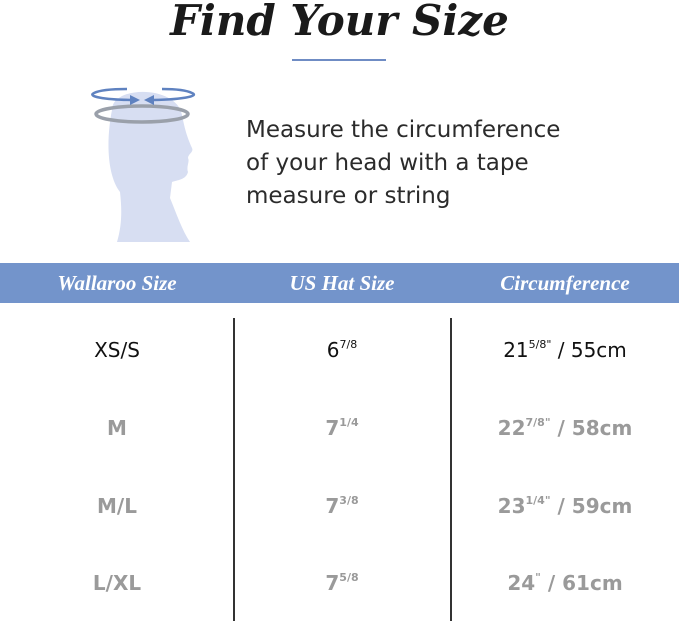  I want to click on hat-size-cell: 75/8, so click(342, 583).